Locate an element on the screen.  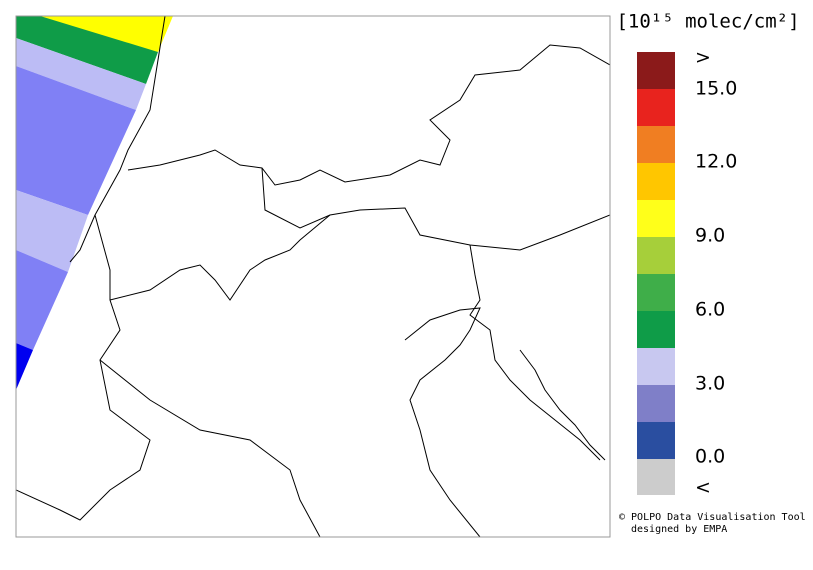
legend-label: 12.0 is located at coordinates (716, 162).